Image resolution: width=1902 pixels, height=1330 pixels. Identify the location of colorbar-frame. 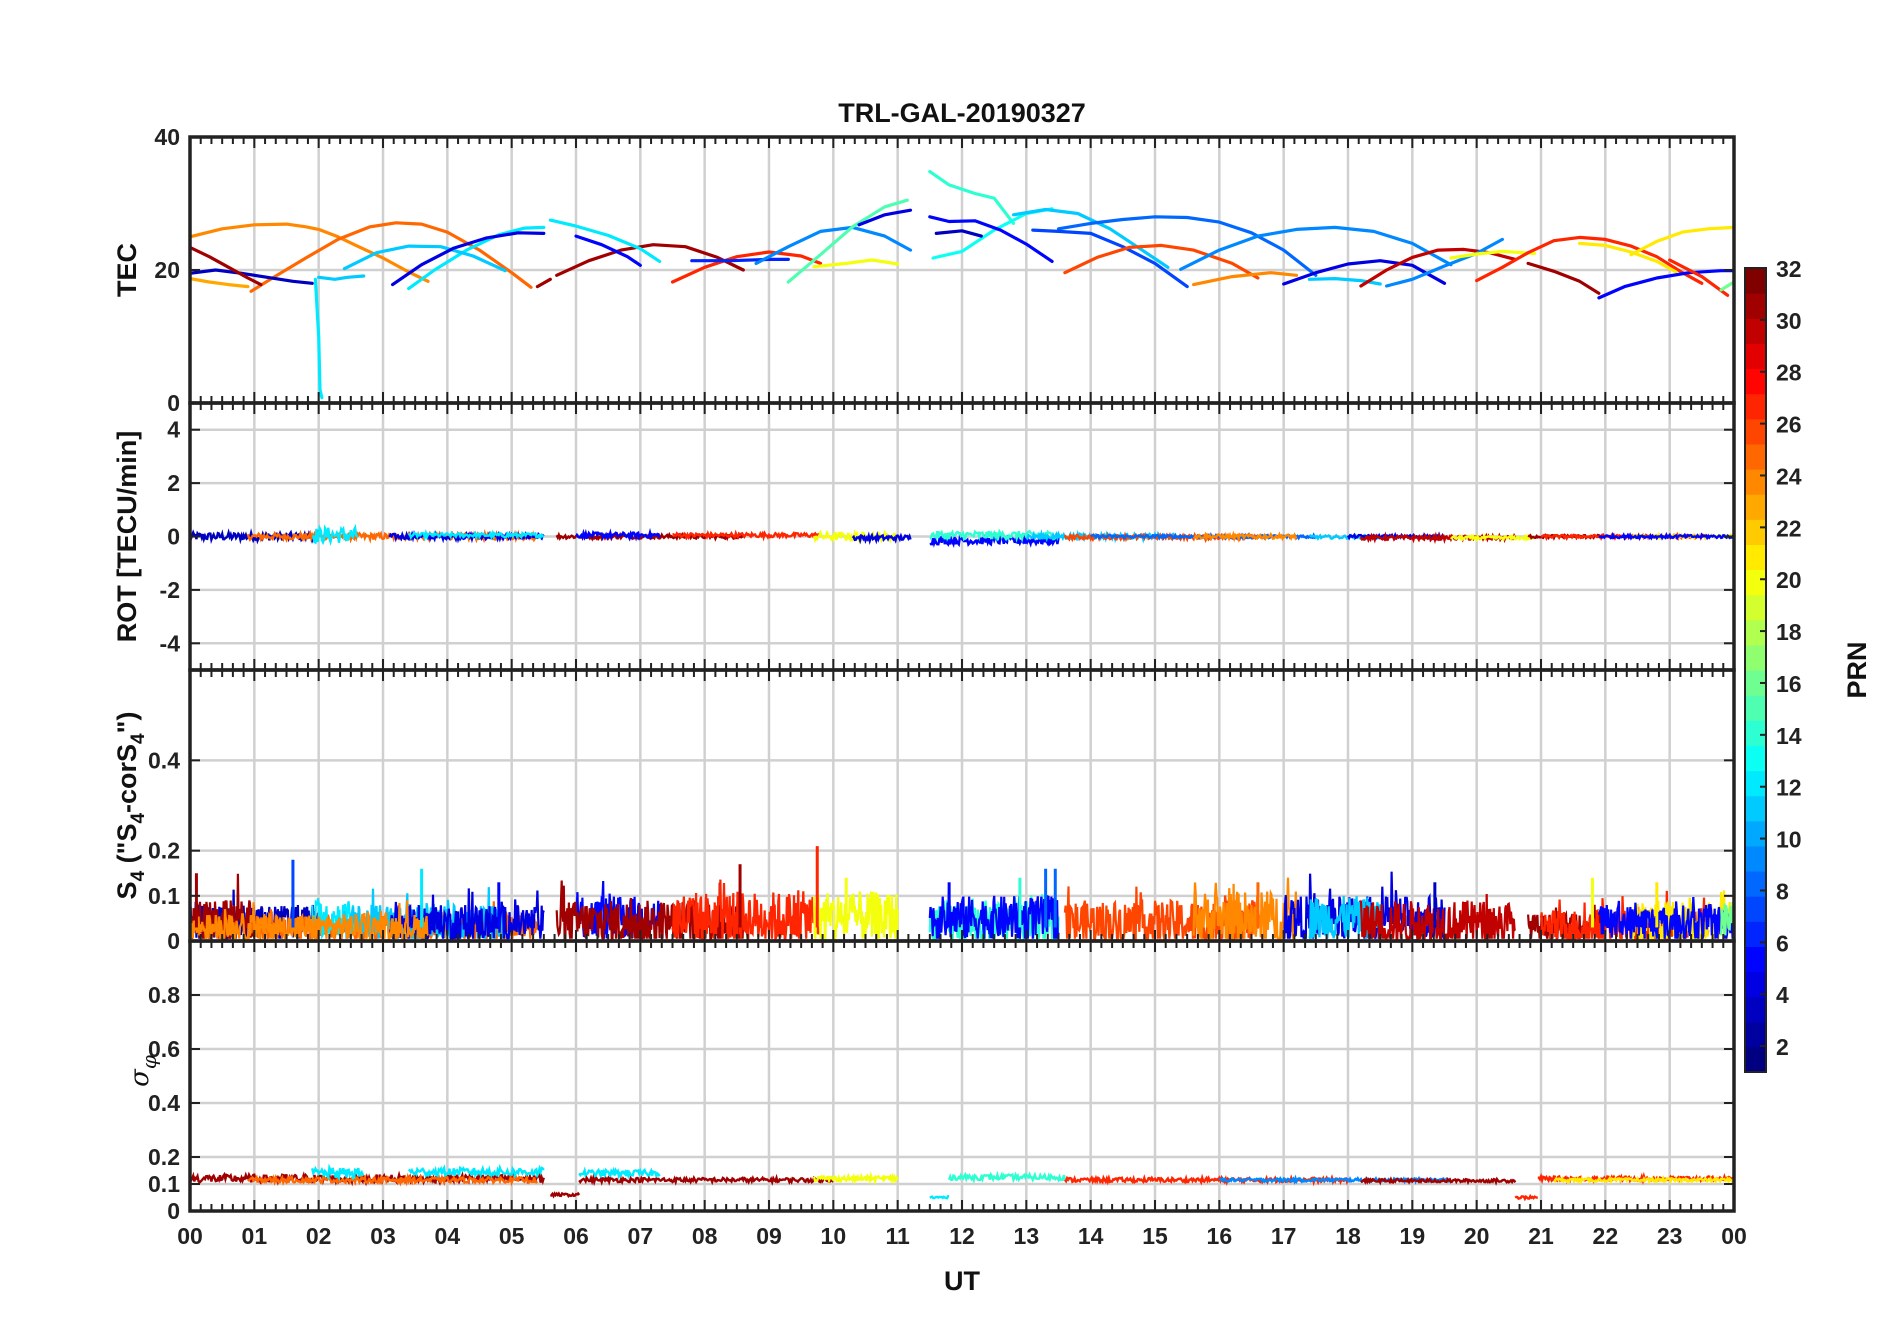
(1755, 670).